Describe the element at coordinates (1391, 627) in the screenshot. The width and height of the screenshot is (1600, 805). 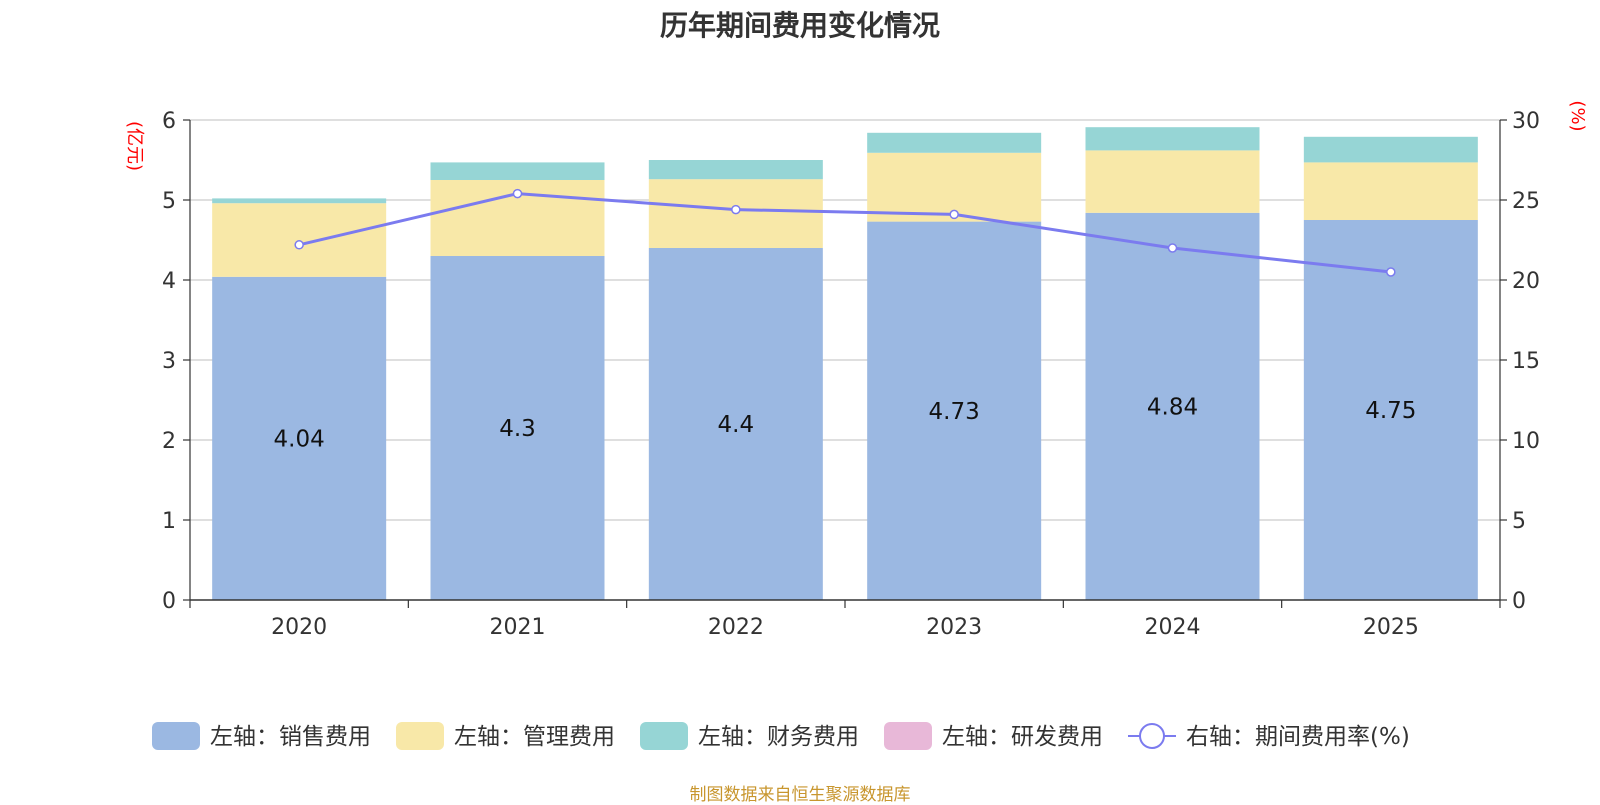
I see `x-tick-label: 2025` at that location.